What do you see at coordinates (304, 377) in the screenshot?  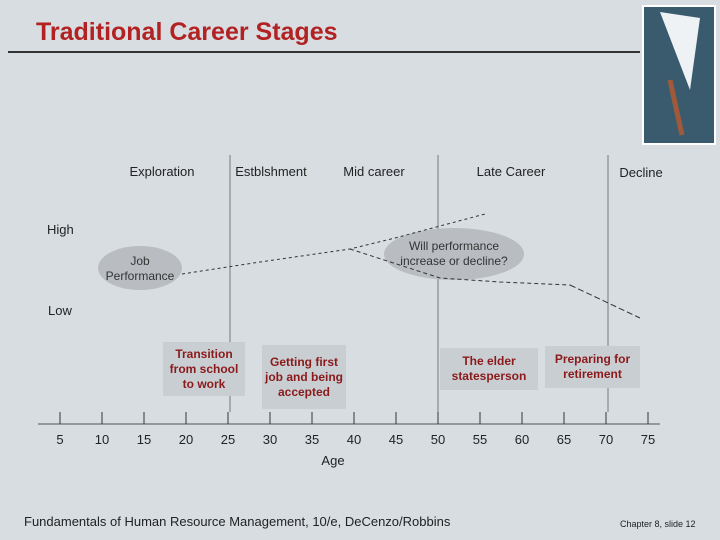 I see `stage-box: Getting first job and being accepted` at bounding box center [304, 377].